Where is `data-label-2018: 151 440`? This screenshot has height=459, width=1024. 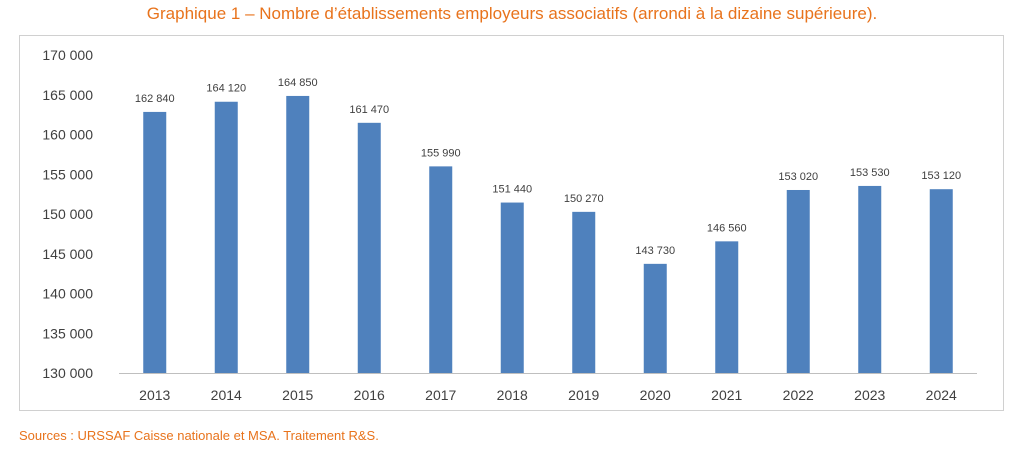 data-label-2018: 151 440 is located at coordinates (512, 190).